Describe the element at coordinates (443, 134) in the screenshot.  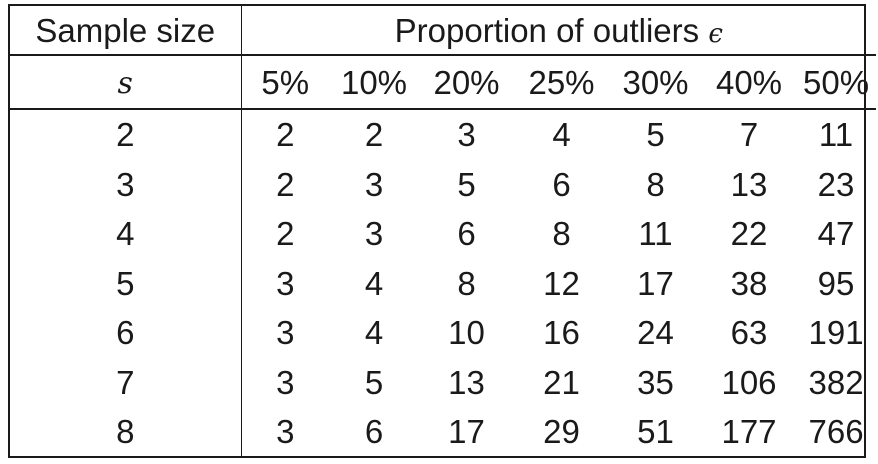
I see `table-row: 2 2 2 3 4 5 7 11` at that location.